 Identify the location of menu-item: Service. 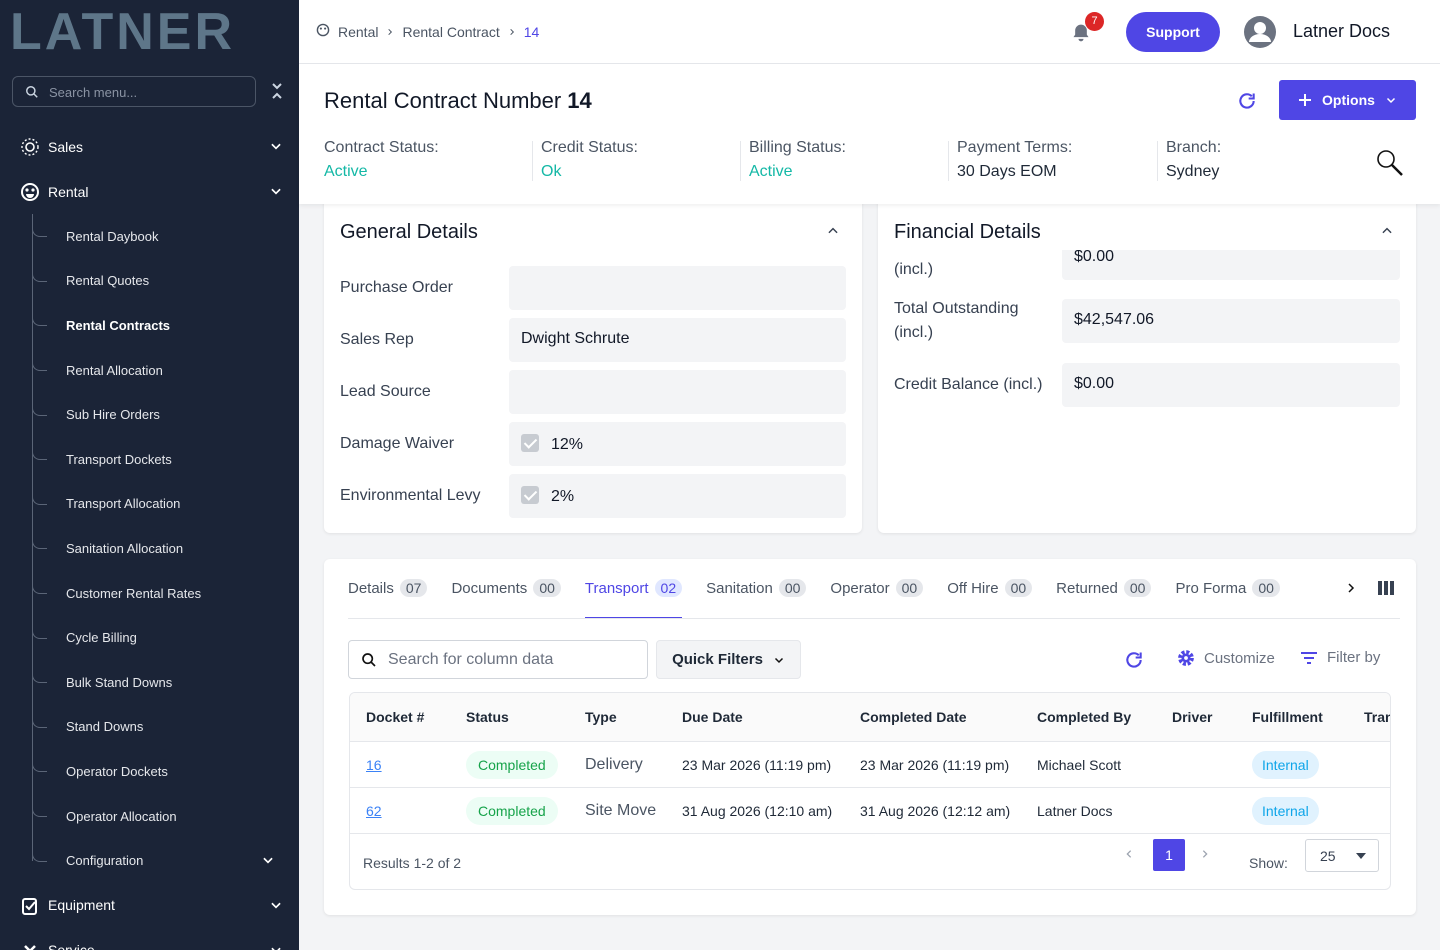
(149, 939).